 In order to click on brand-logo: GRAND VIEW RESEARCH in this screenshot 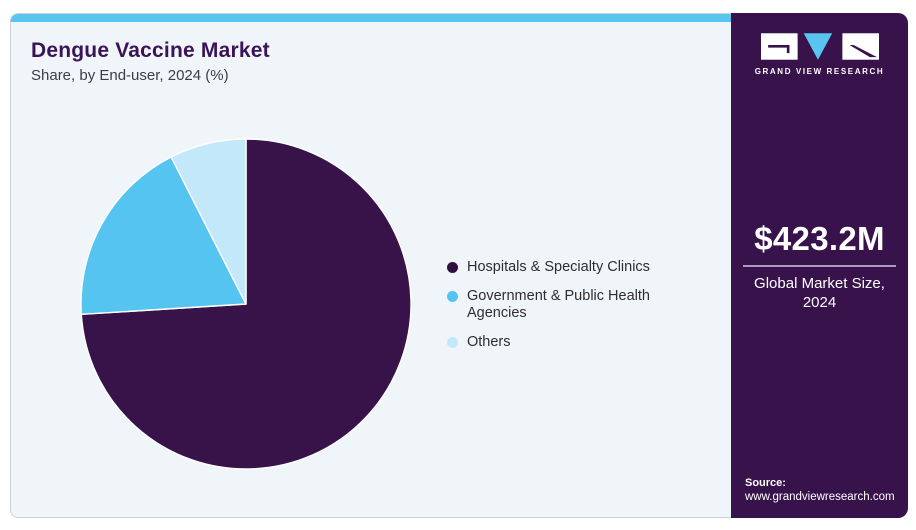, I will do `click(819, 54)`.